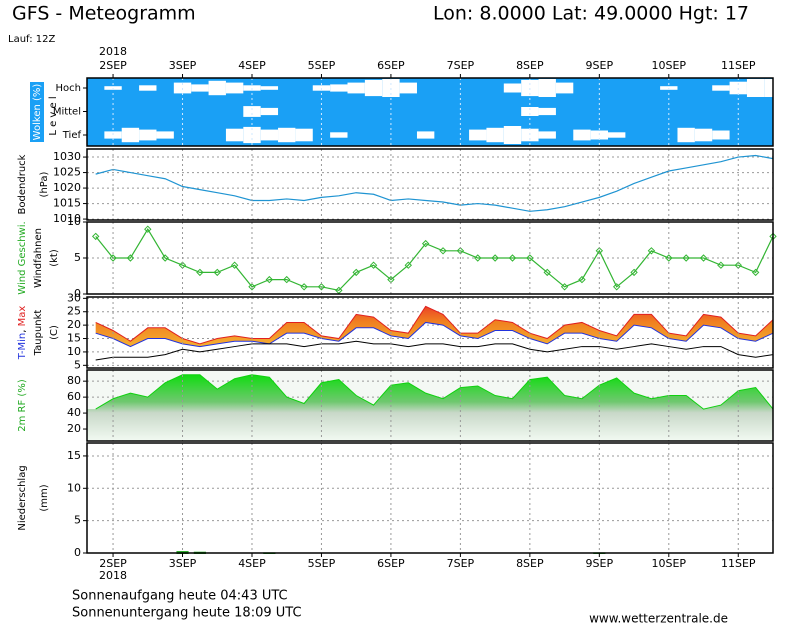 The height and width of the screenshot is (625, 800). I want to click on area-fill, so click(430, 407).